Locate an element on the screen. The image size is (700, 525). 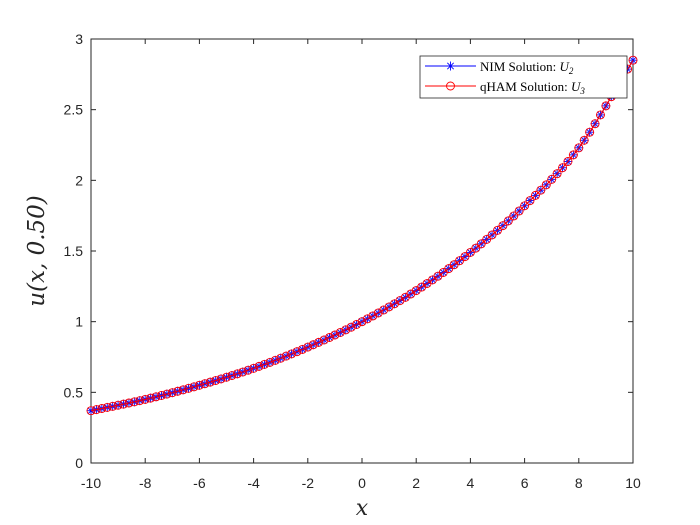
x-tick-label: 8 is located at coordinates (579, 483).